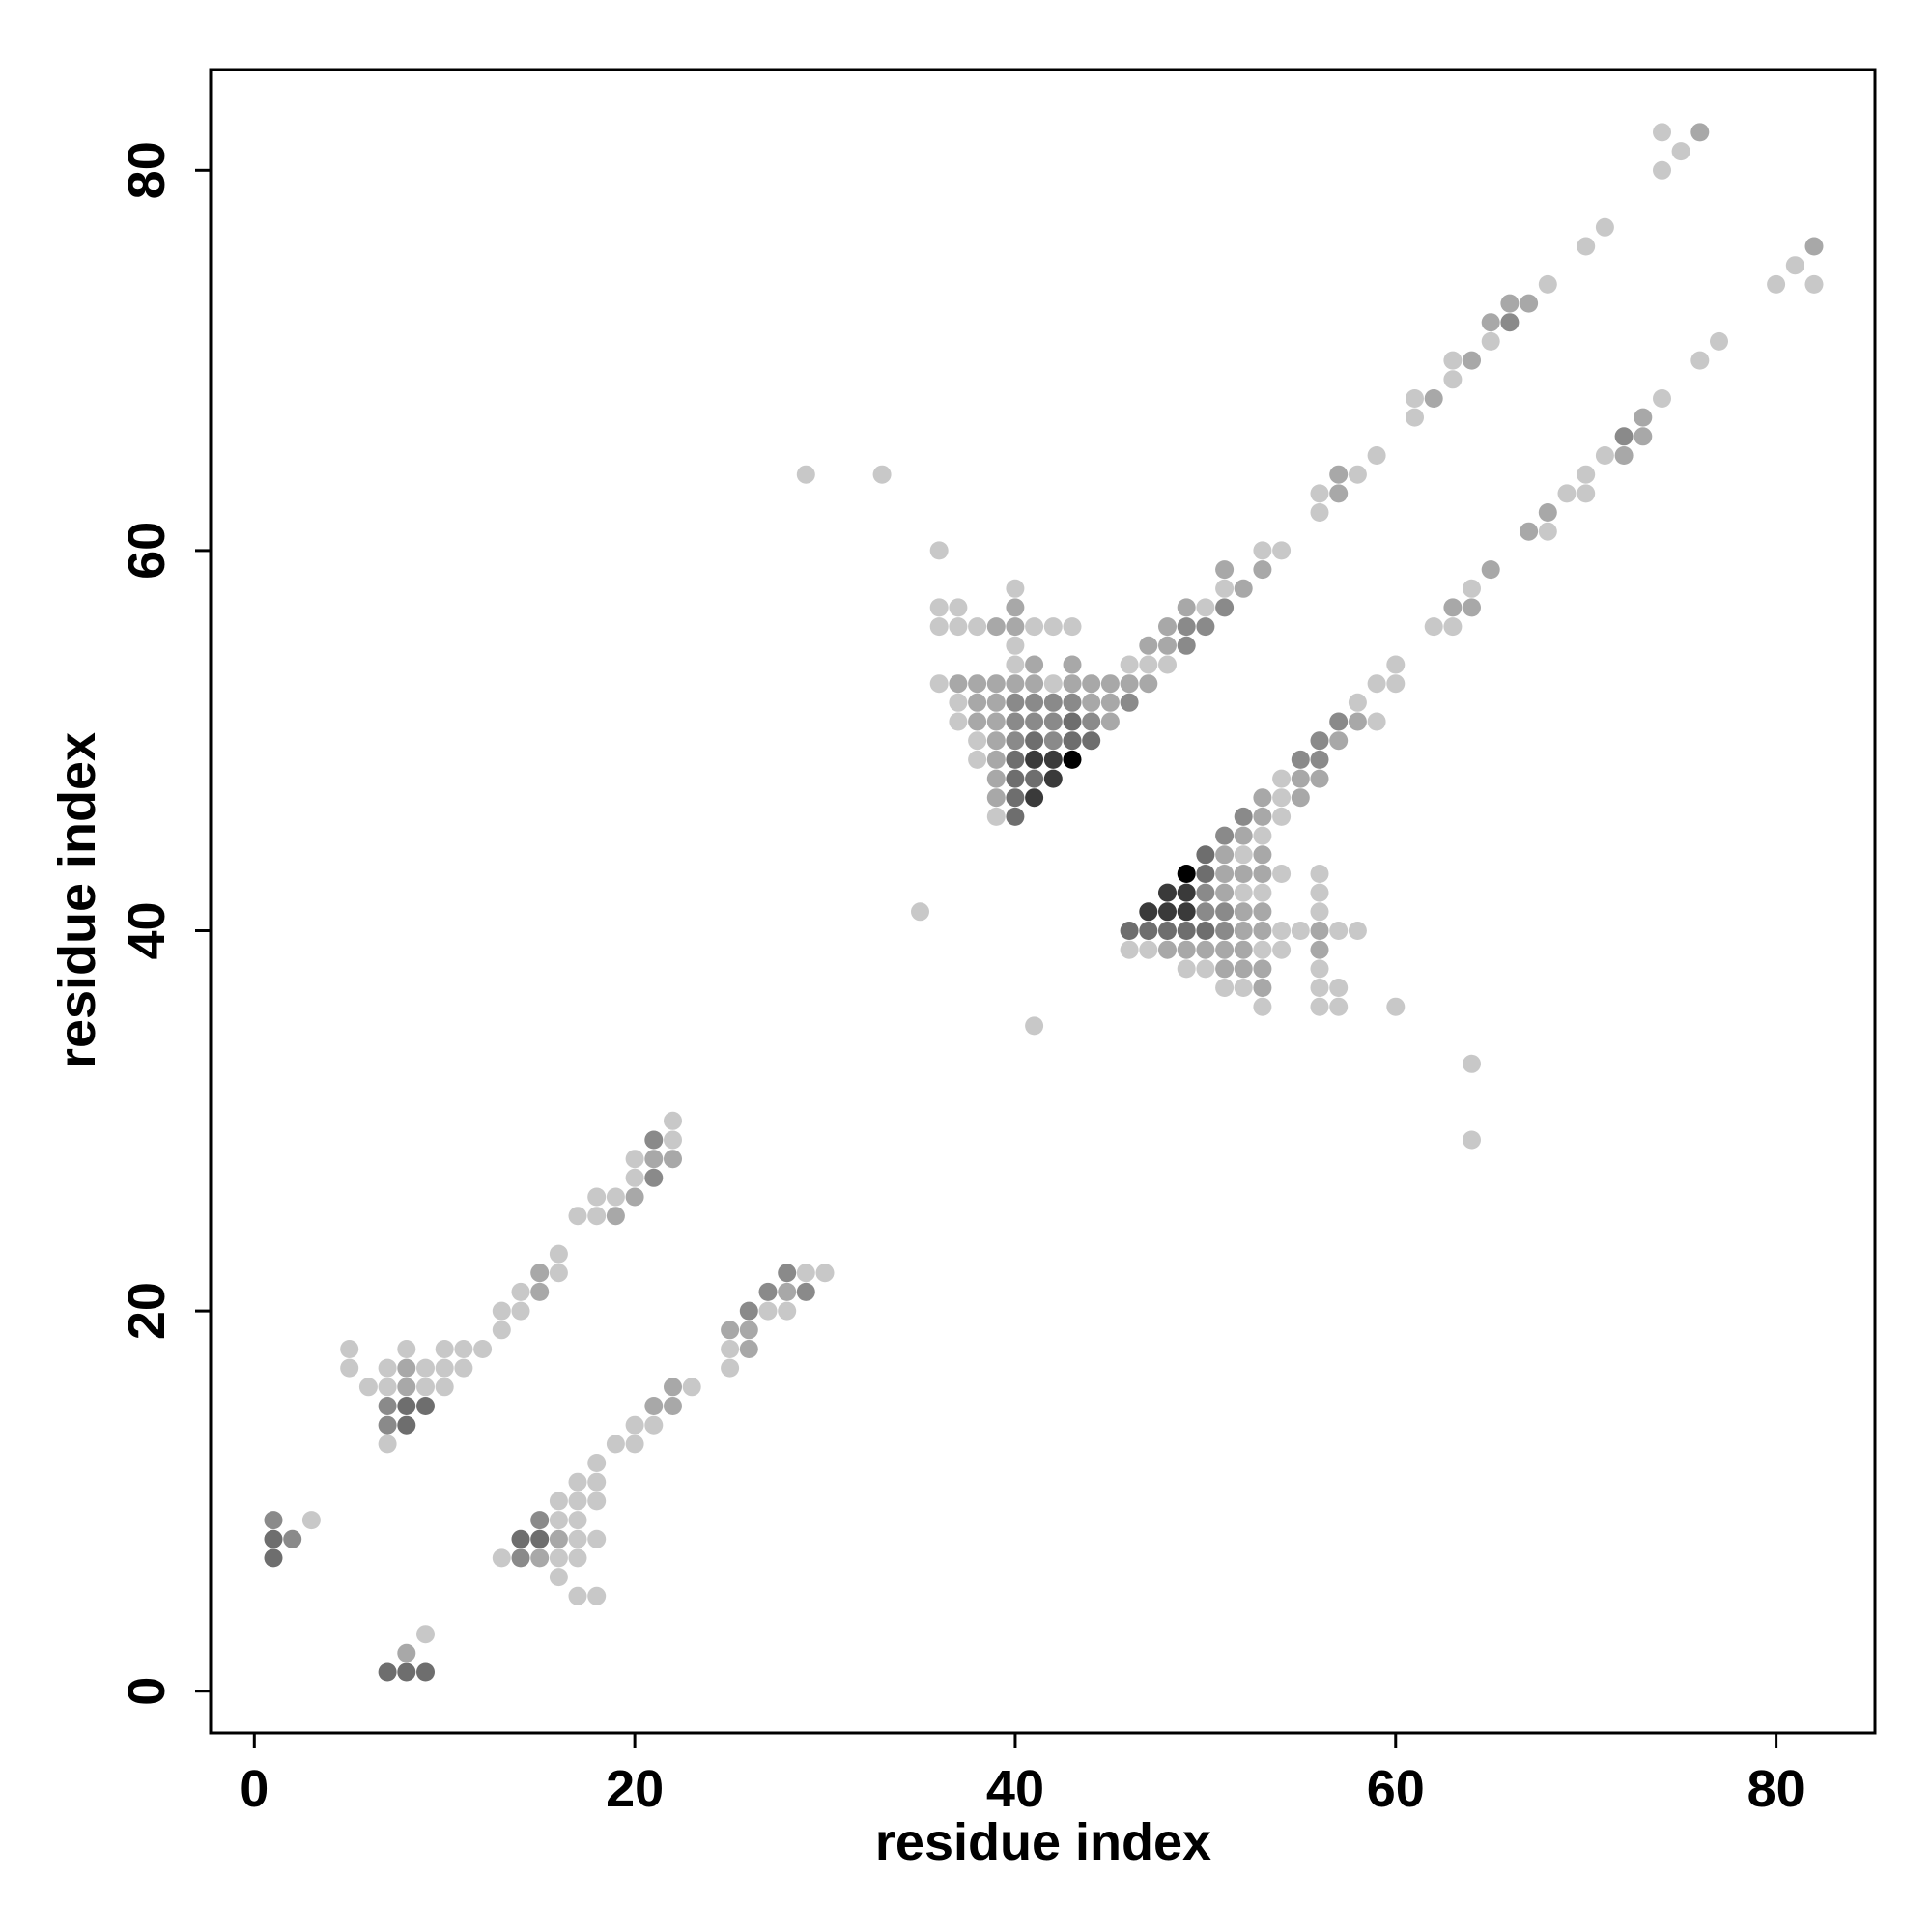 Image resolution: width=1932 pixels, height=1932 pixels. What do you see at coordinates (1776, 1789) in the screenshot?
I see `x-tick-label: 80` at bounding box center [1776, 1789].